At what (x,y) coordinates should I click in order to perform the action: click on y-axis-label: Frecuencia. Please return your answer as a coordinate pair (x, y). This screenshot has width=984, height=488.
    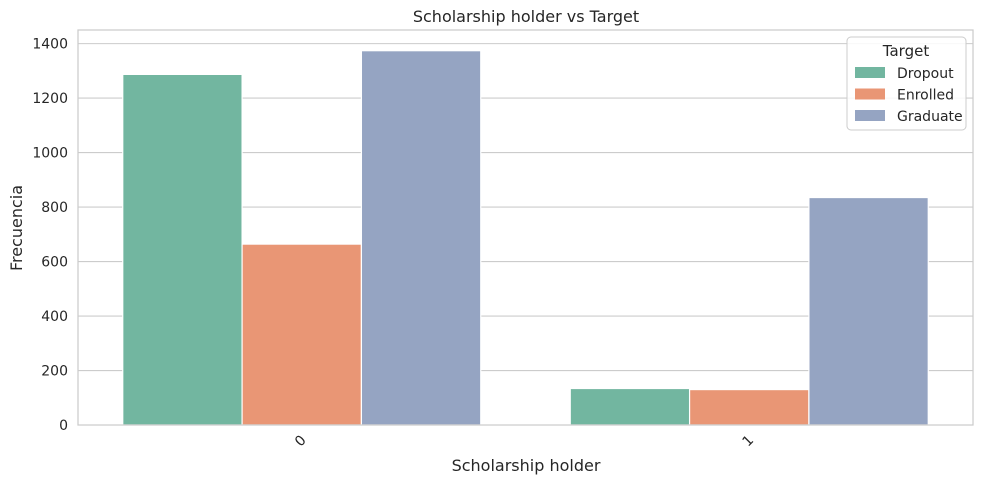
    Looking at the image, I should click on (16, 228).